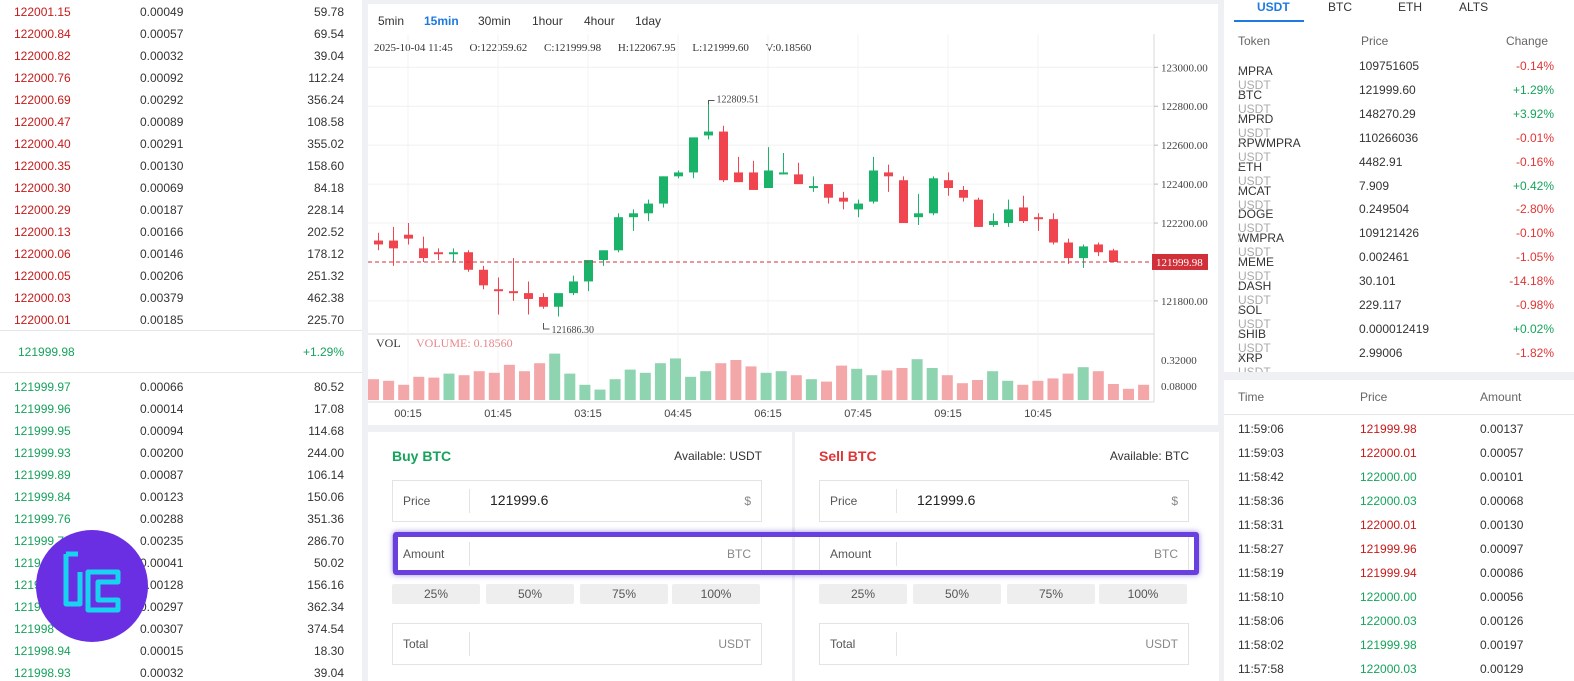 The width and height of the screenshot is (1574, 681). What do you see at coordinates (648, 21) in the screenshot?
I see `timeframe-tab-1day: 1day` at bounding box center [648, 21].